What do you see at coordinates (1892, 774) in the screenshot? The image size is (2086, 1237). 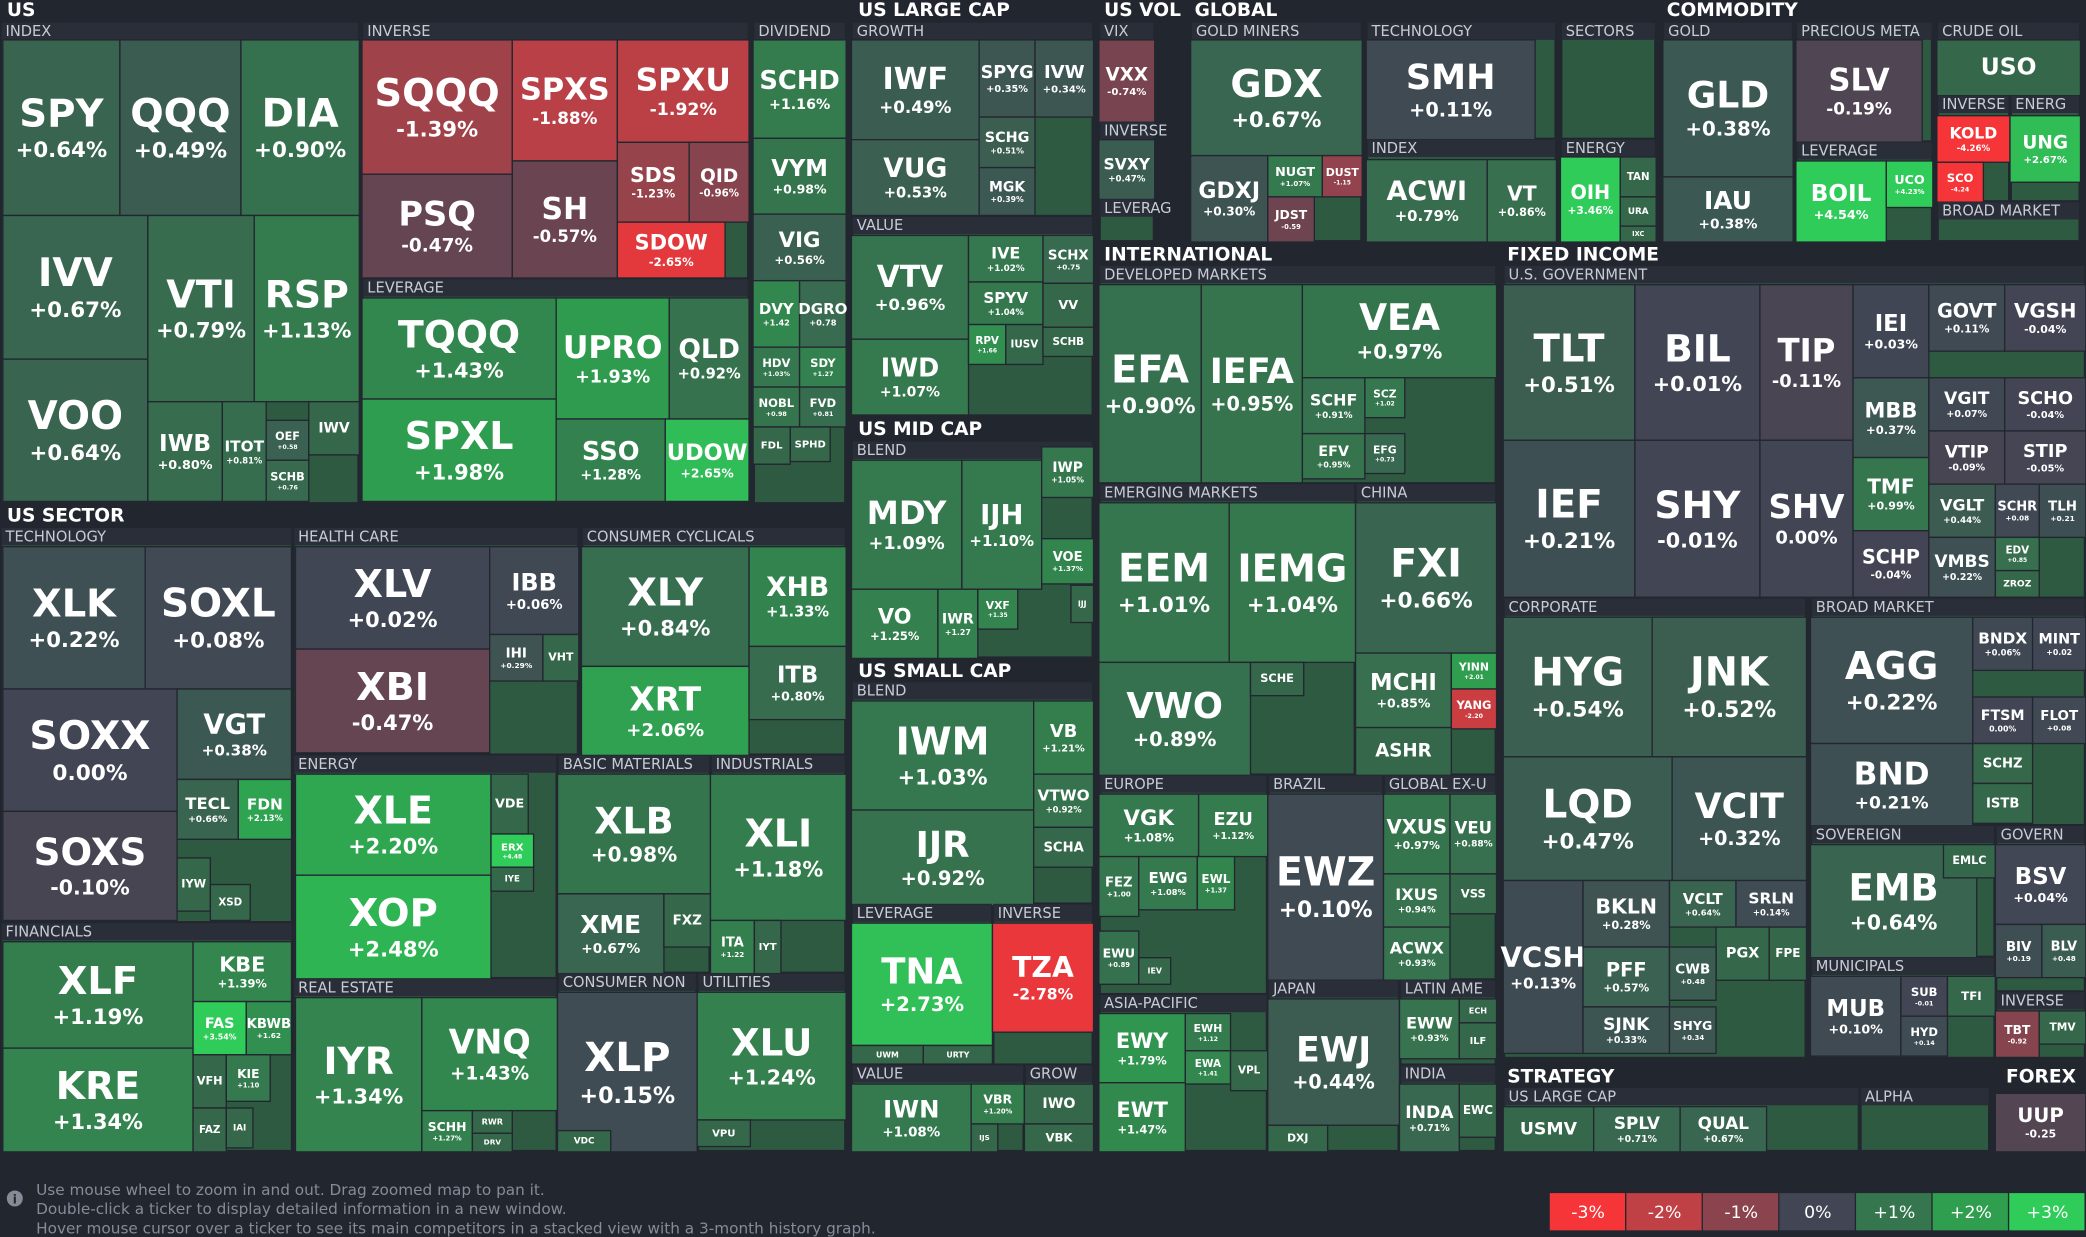 I see `ticker: BND` at bounding box center [1892, 774].